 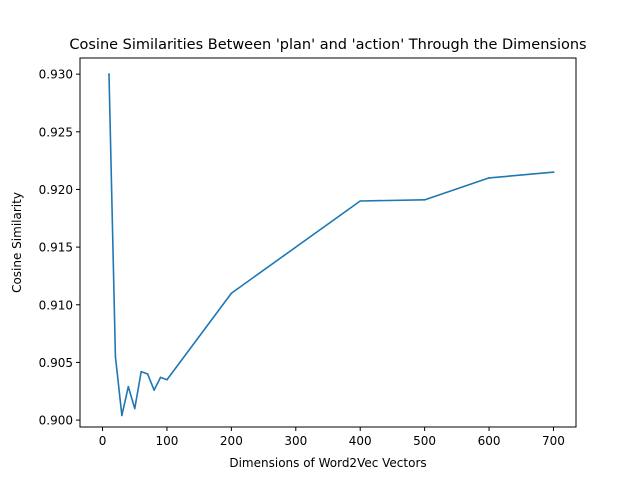 What do you see at coordinates (56, 132) in the screenshot?
I see `y-tick-label: 0.925` at bounding box center [56, 132].